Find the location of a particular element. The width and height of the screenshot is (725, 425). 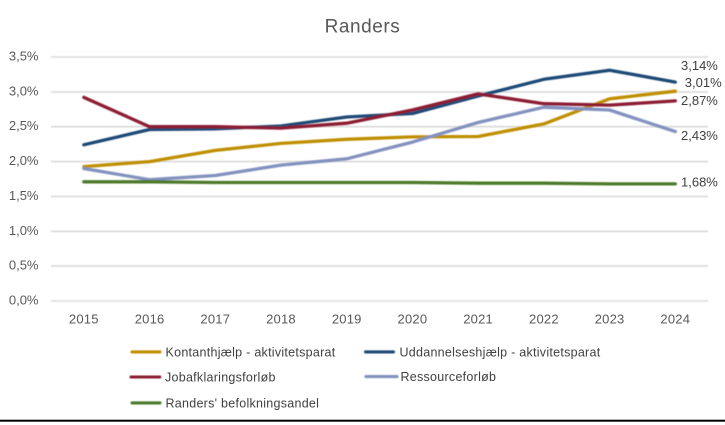

svg-text: 1,5% is located at coordinates (24, 195).